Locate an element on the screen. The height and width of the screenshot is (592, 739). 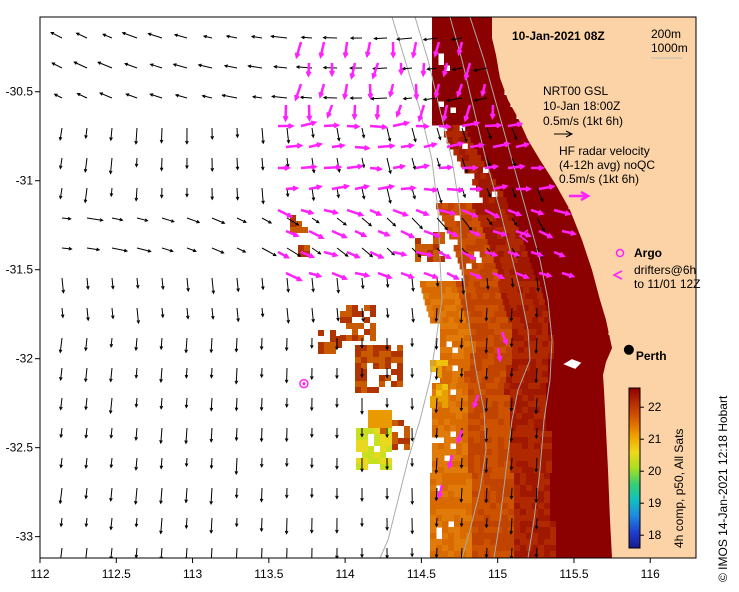
y-axis: -30.5 -31 -31.5 -32 -32.5 -33 is located at coordinates (23, 314).